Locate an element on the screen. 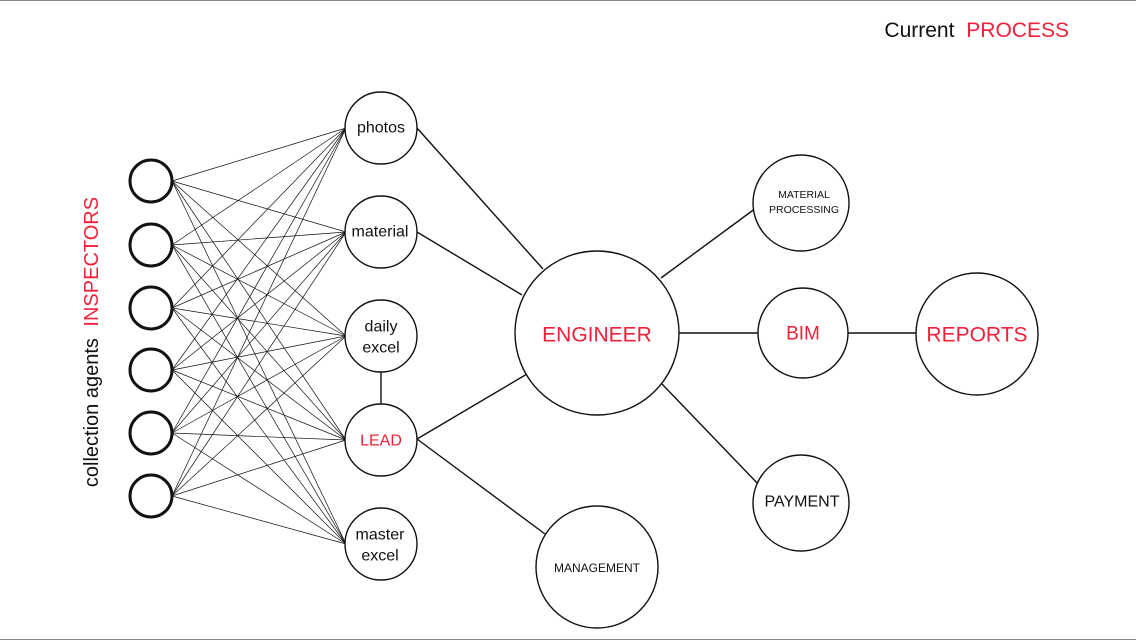 The width and height of the screenshot is (1136, 640). engineer-node is located at coordinates (597, 333).